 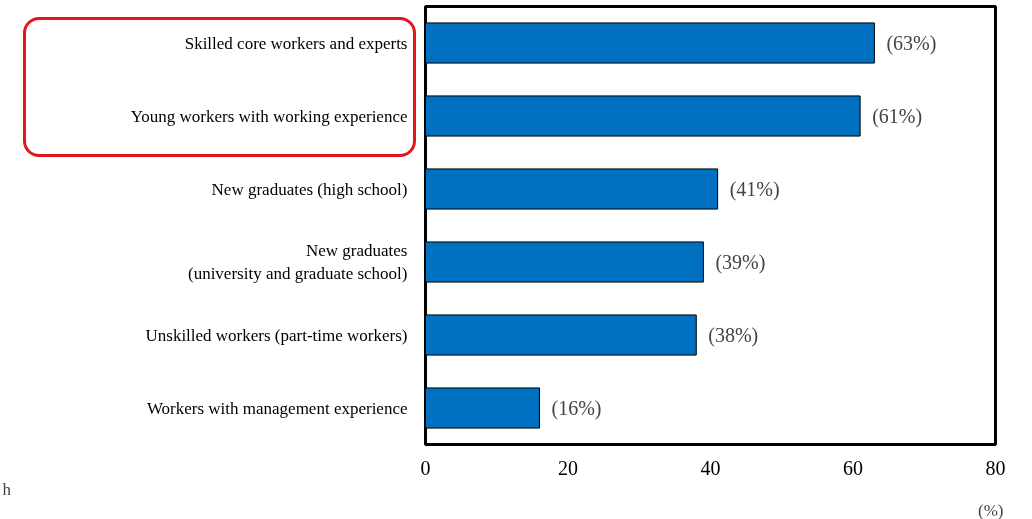 I want to click on data-label: (38%), so click(x=733, y=335).